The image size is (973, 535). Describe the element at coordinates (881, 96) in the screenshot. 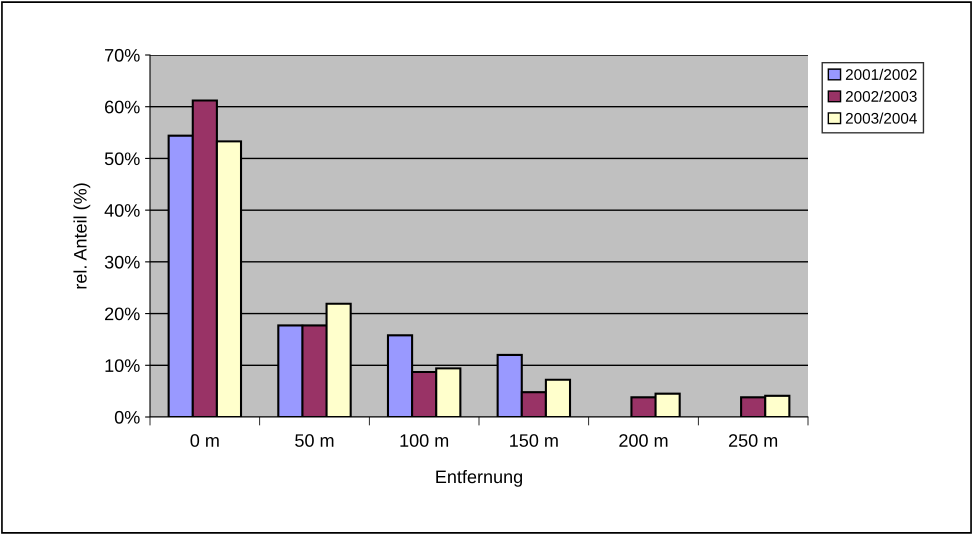

I see `legend-label: 2002/2003` at that location.